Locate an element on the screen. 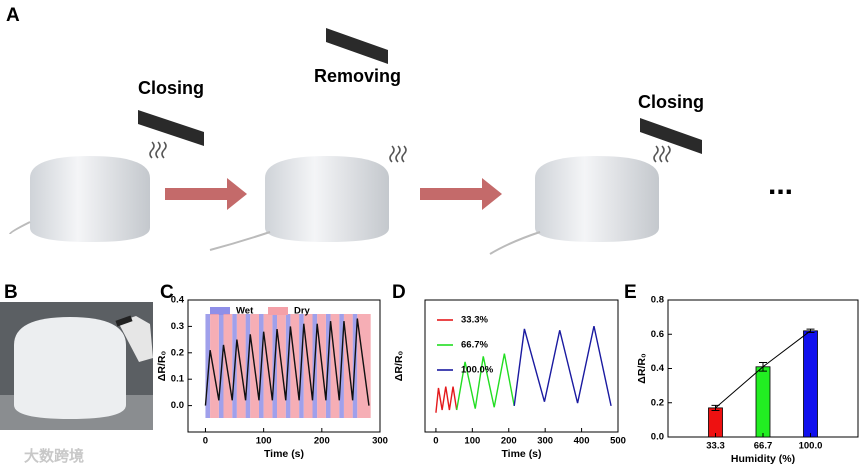 The width and height of the screenshot is (865, 475). panel-label: E is located at coordinates (630, 292).